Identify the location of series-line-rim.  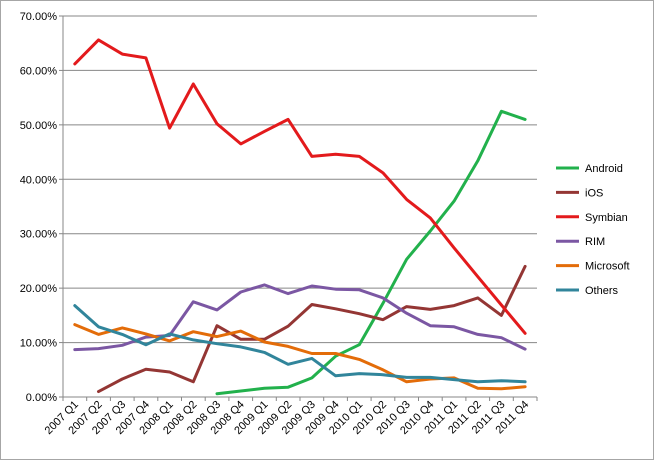
(300, 317).